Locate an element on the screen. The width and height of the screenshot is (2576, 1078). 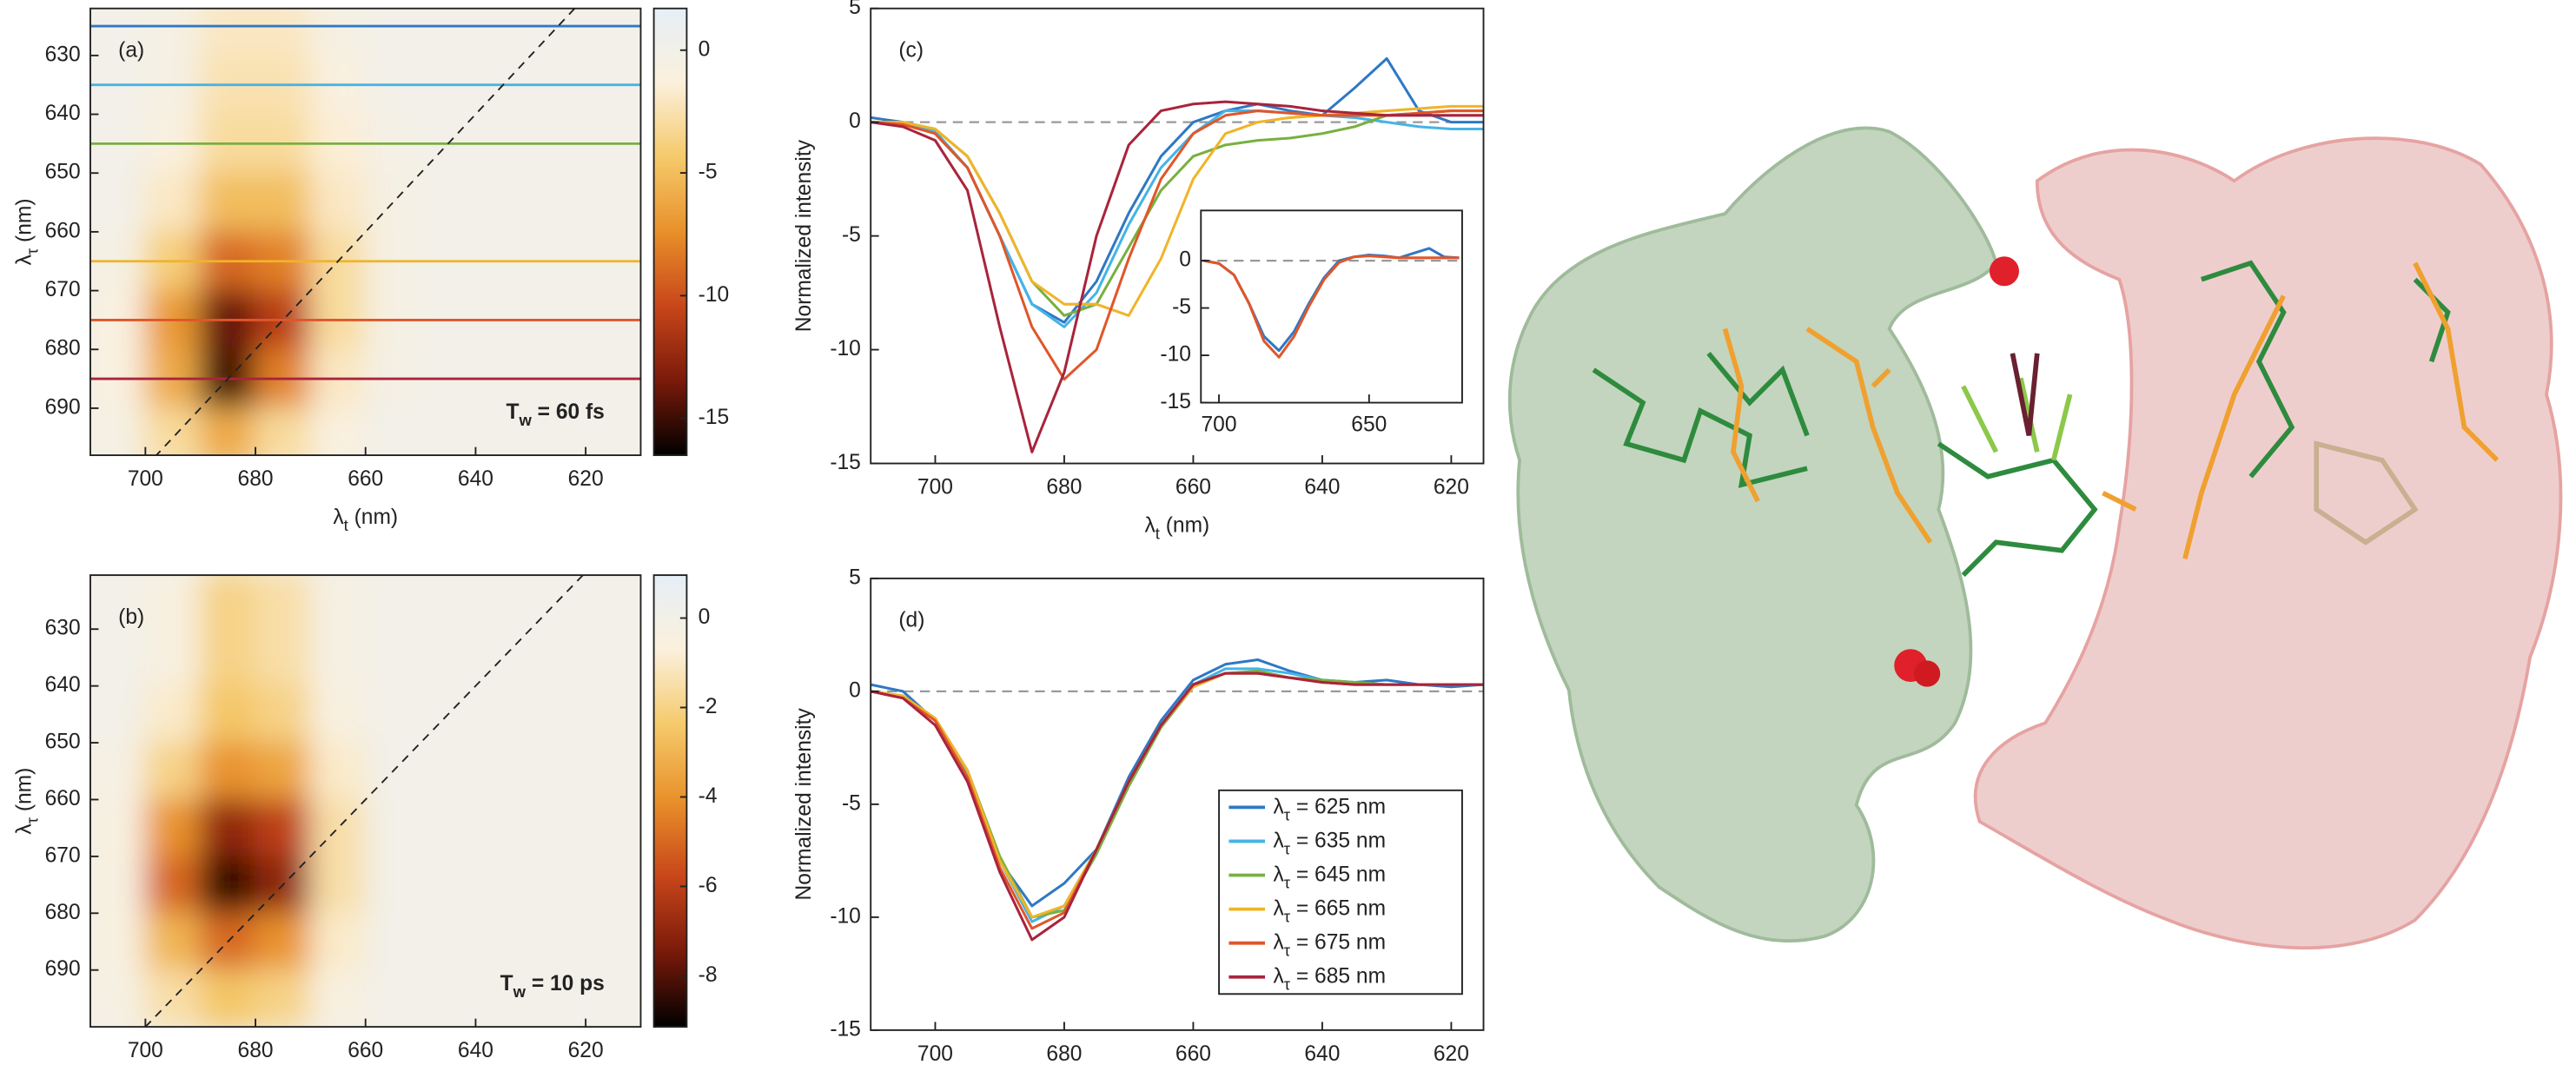
colorbar-tick-label: -5 is located at coordinates (708, 172).